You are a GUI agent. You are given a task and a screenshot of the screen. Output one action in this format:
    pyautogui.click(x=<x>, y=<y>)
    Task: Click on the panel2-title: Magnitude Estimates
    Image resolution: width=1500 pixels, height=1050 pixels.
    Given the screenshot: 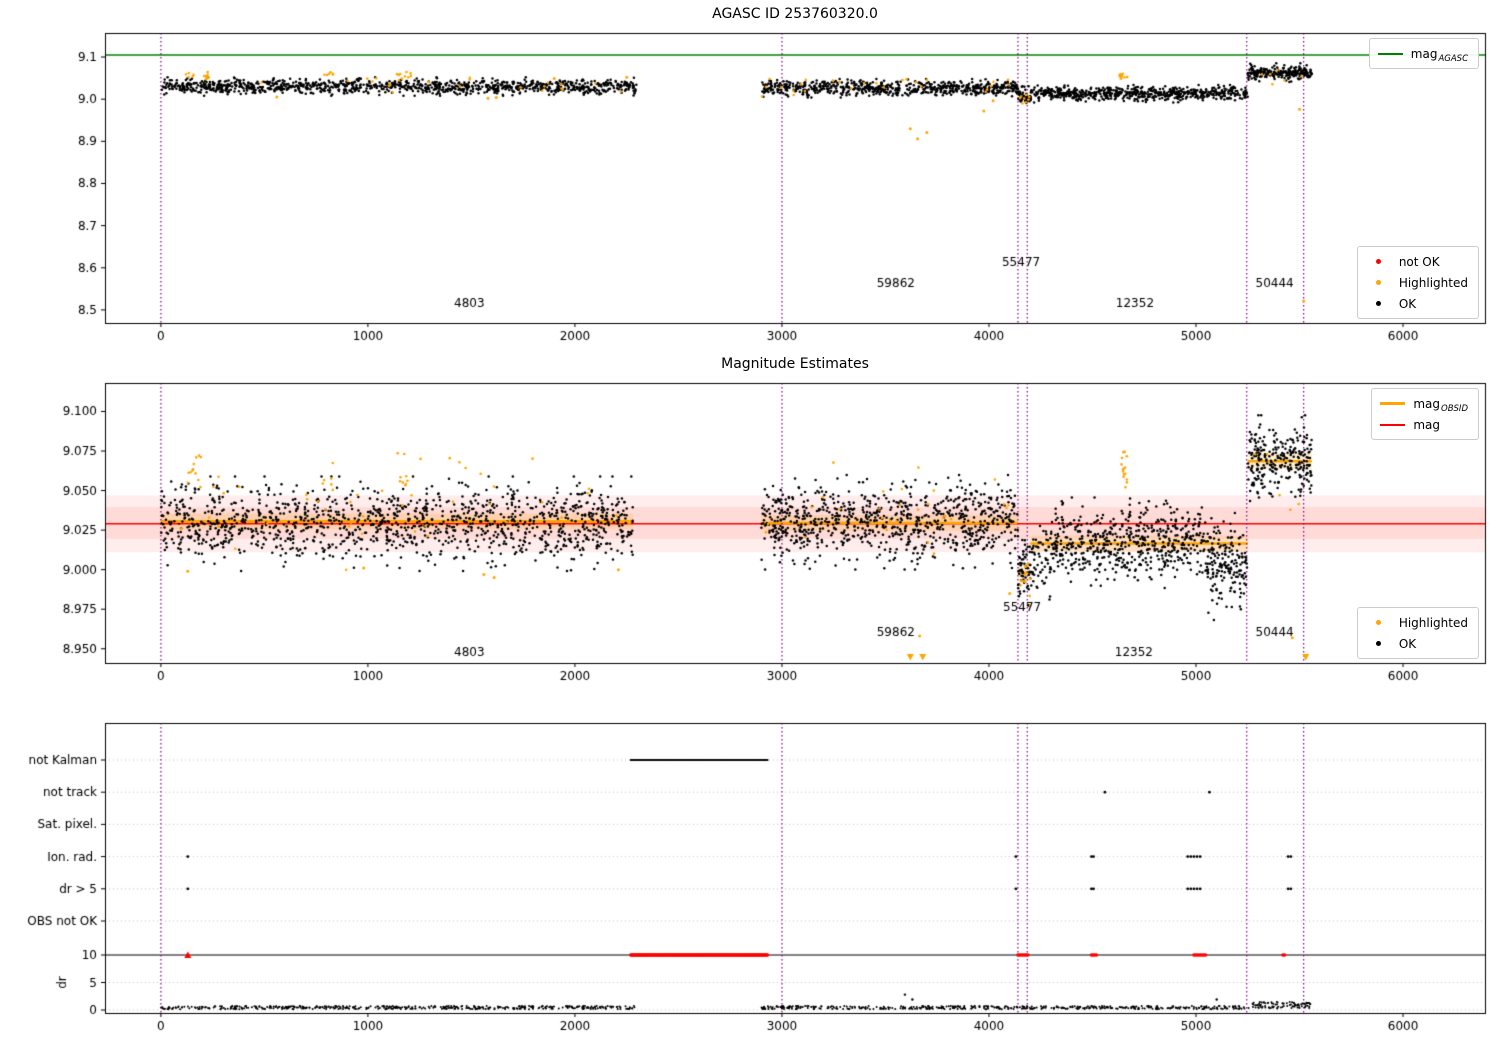 What is the action you would take?
    pyautogui.click(x=795, y=364)
    